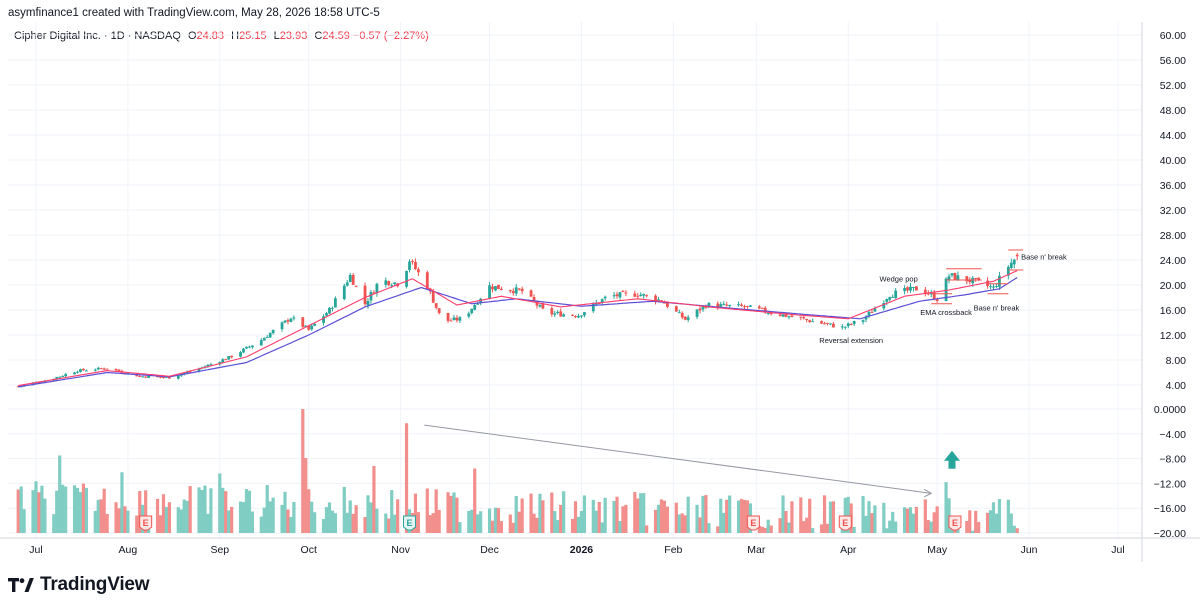 The image size is (1200, 609). I want to click on low-label: L, so click(276, 36).